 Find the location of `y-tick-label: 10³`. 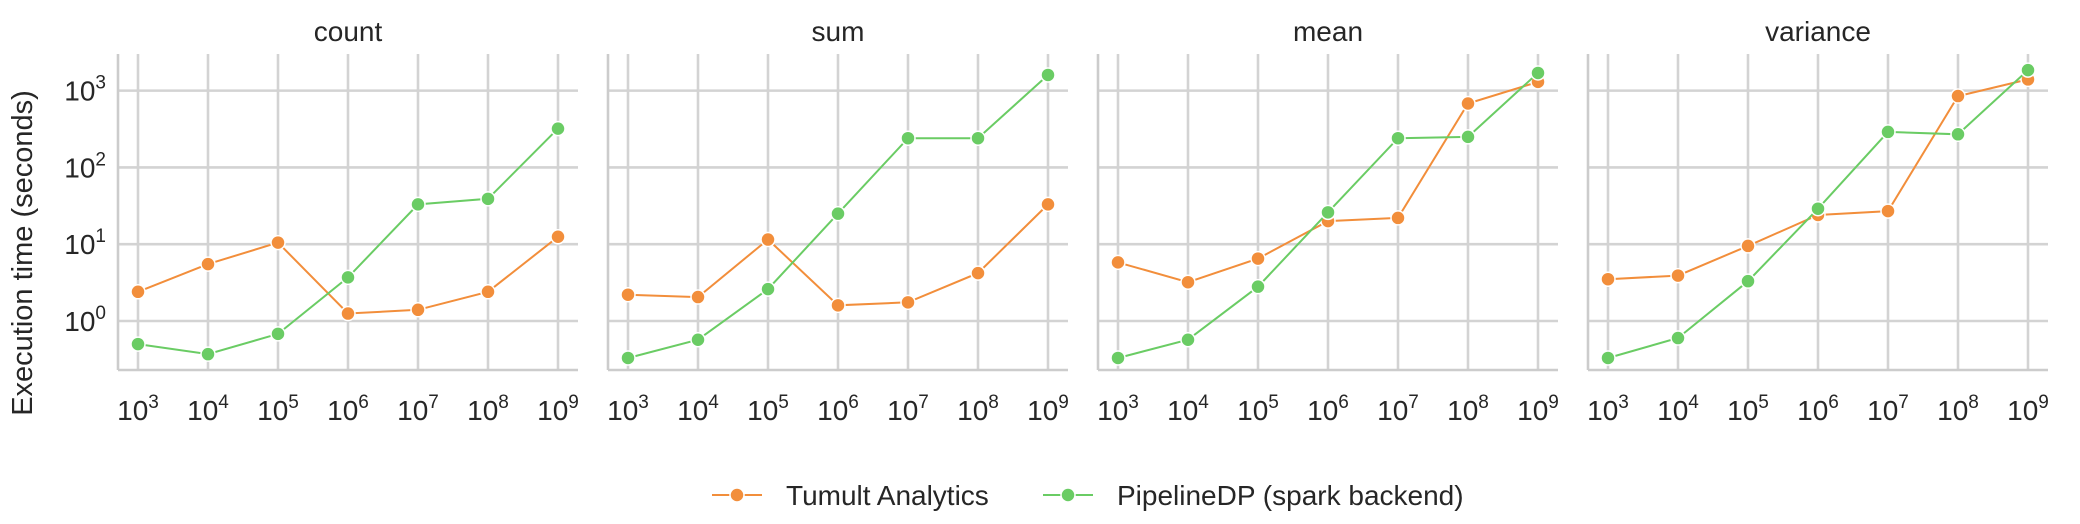

y-tick-label: 10³ is located at coordinates (85, 90).